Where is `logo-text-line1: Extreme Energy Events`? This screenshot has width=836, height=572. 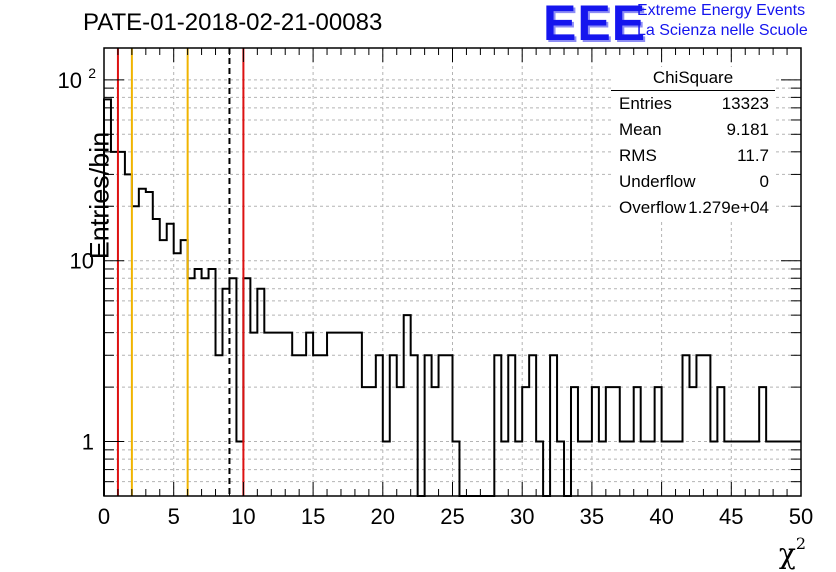
logo-text-line1: Extreme Energy Events is located at coordinates (721, 10).